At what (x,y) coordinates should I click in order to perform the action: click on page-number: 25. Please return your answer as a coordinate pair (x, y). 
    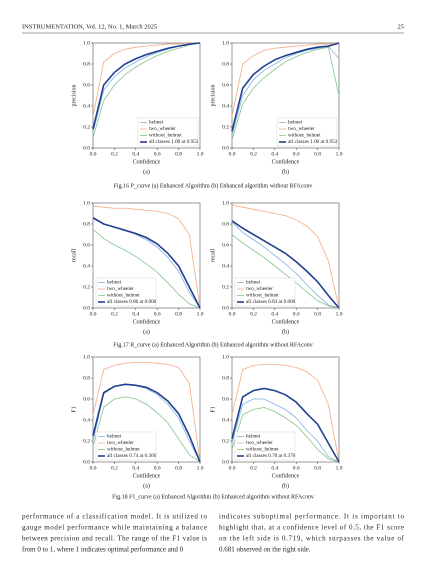
    Looking at the image, I should click on (401, 26).